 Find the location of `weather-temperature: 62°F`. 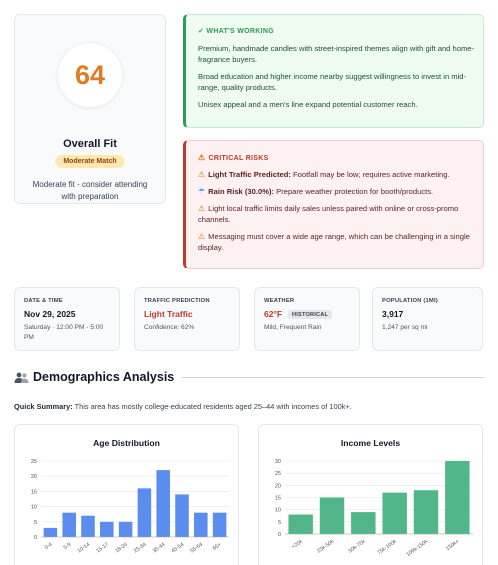

weather-temperature: 62°F is located at coordinates (273, 314).